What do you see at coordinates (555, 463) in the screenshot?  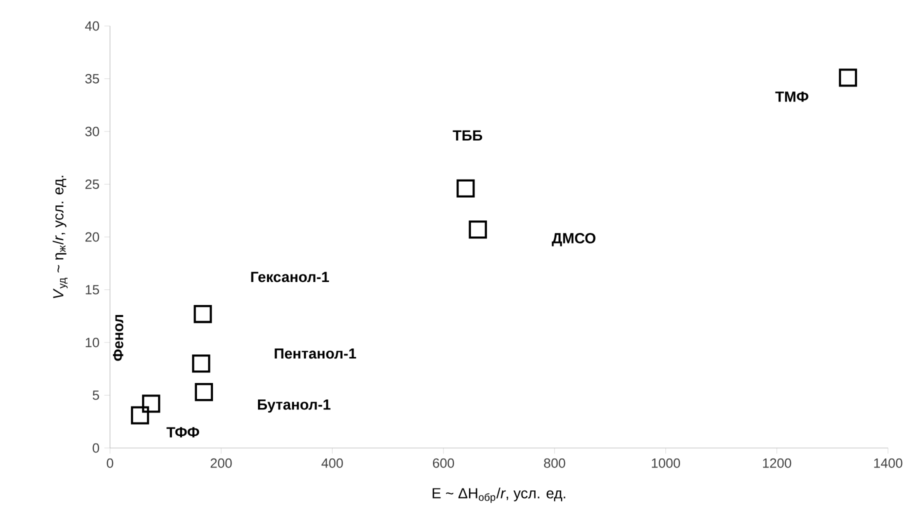 I see `x-tick-label: 800` at bounding box center [555, 463].